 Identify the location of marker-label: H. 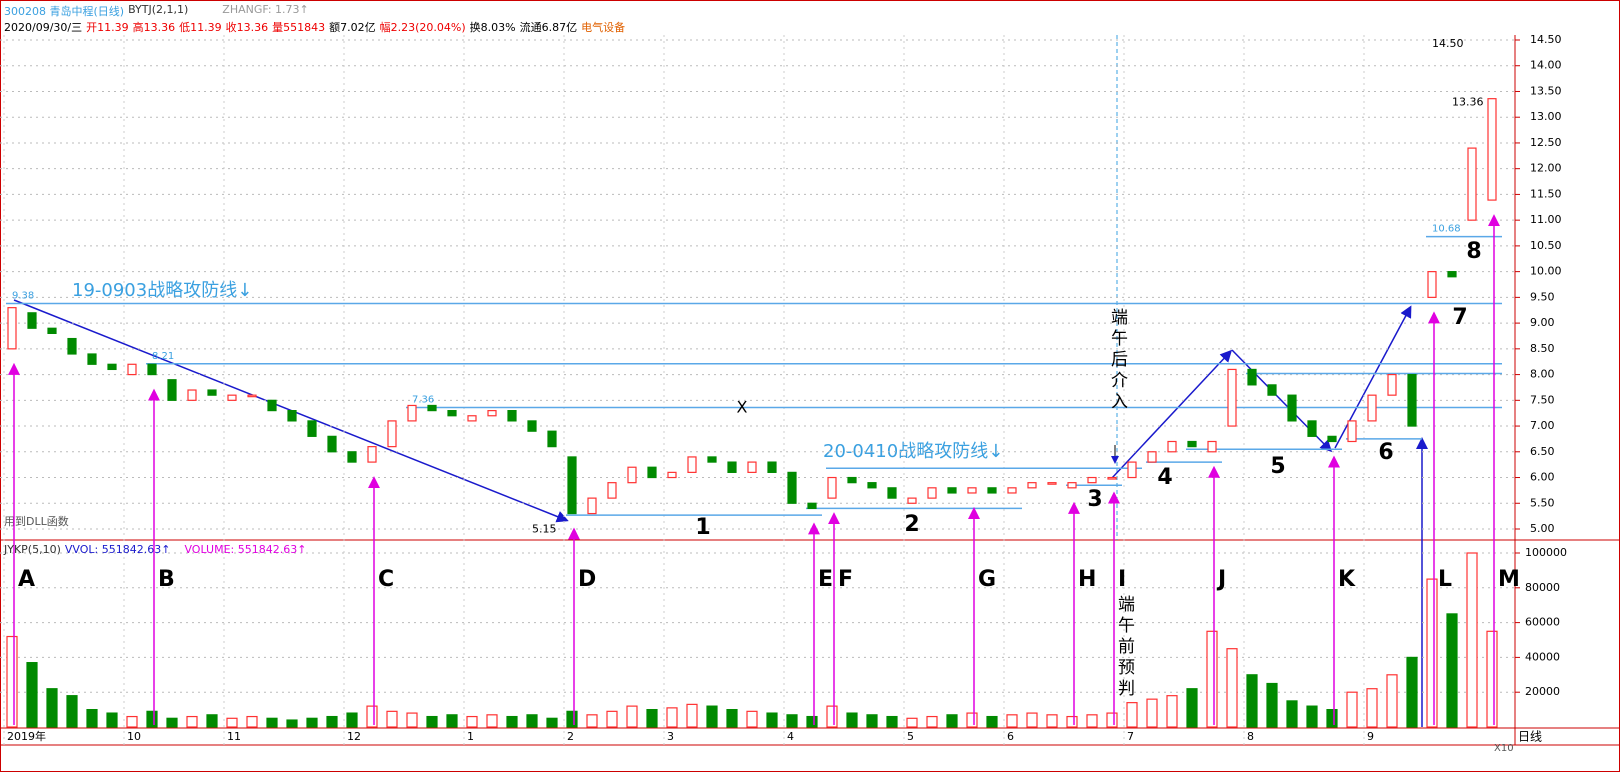
(1087, 579).